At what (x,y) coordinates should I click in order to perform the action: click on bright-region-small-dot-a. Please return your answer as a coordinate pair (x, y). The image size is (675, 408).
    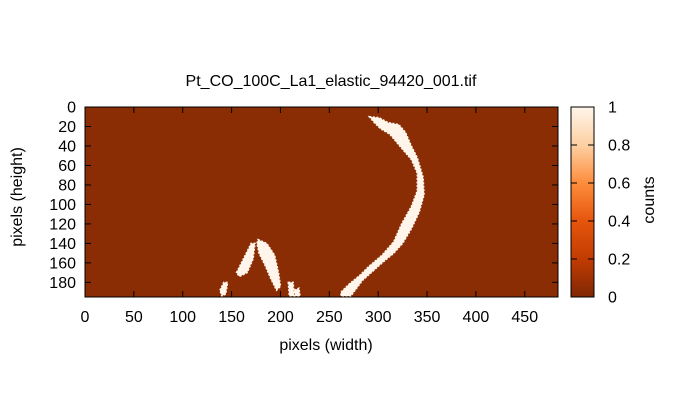
    Looking at the image, I should click on (224, 289).